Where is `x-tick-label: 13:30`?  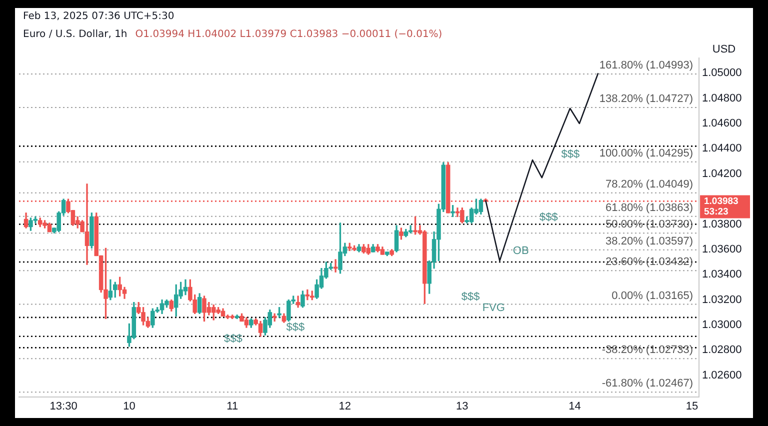 x-tick-label: 13:30 is located at coordinates (64, 406).